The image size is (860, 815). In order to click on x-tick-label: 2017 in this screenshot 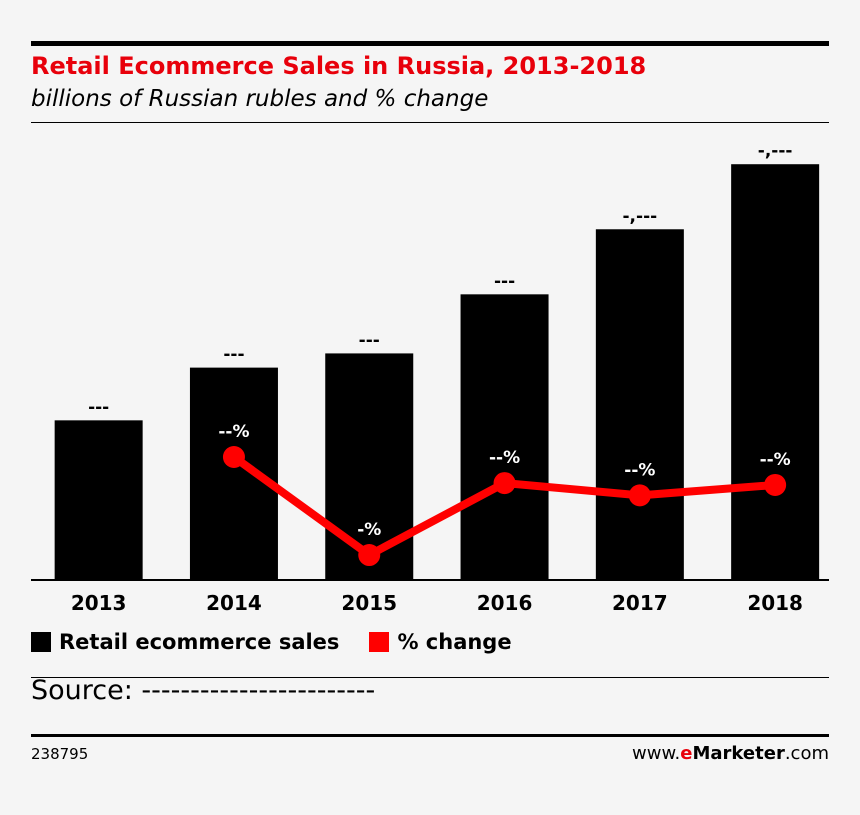, I will do `click(640, 603)`.